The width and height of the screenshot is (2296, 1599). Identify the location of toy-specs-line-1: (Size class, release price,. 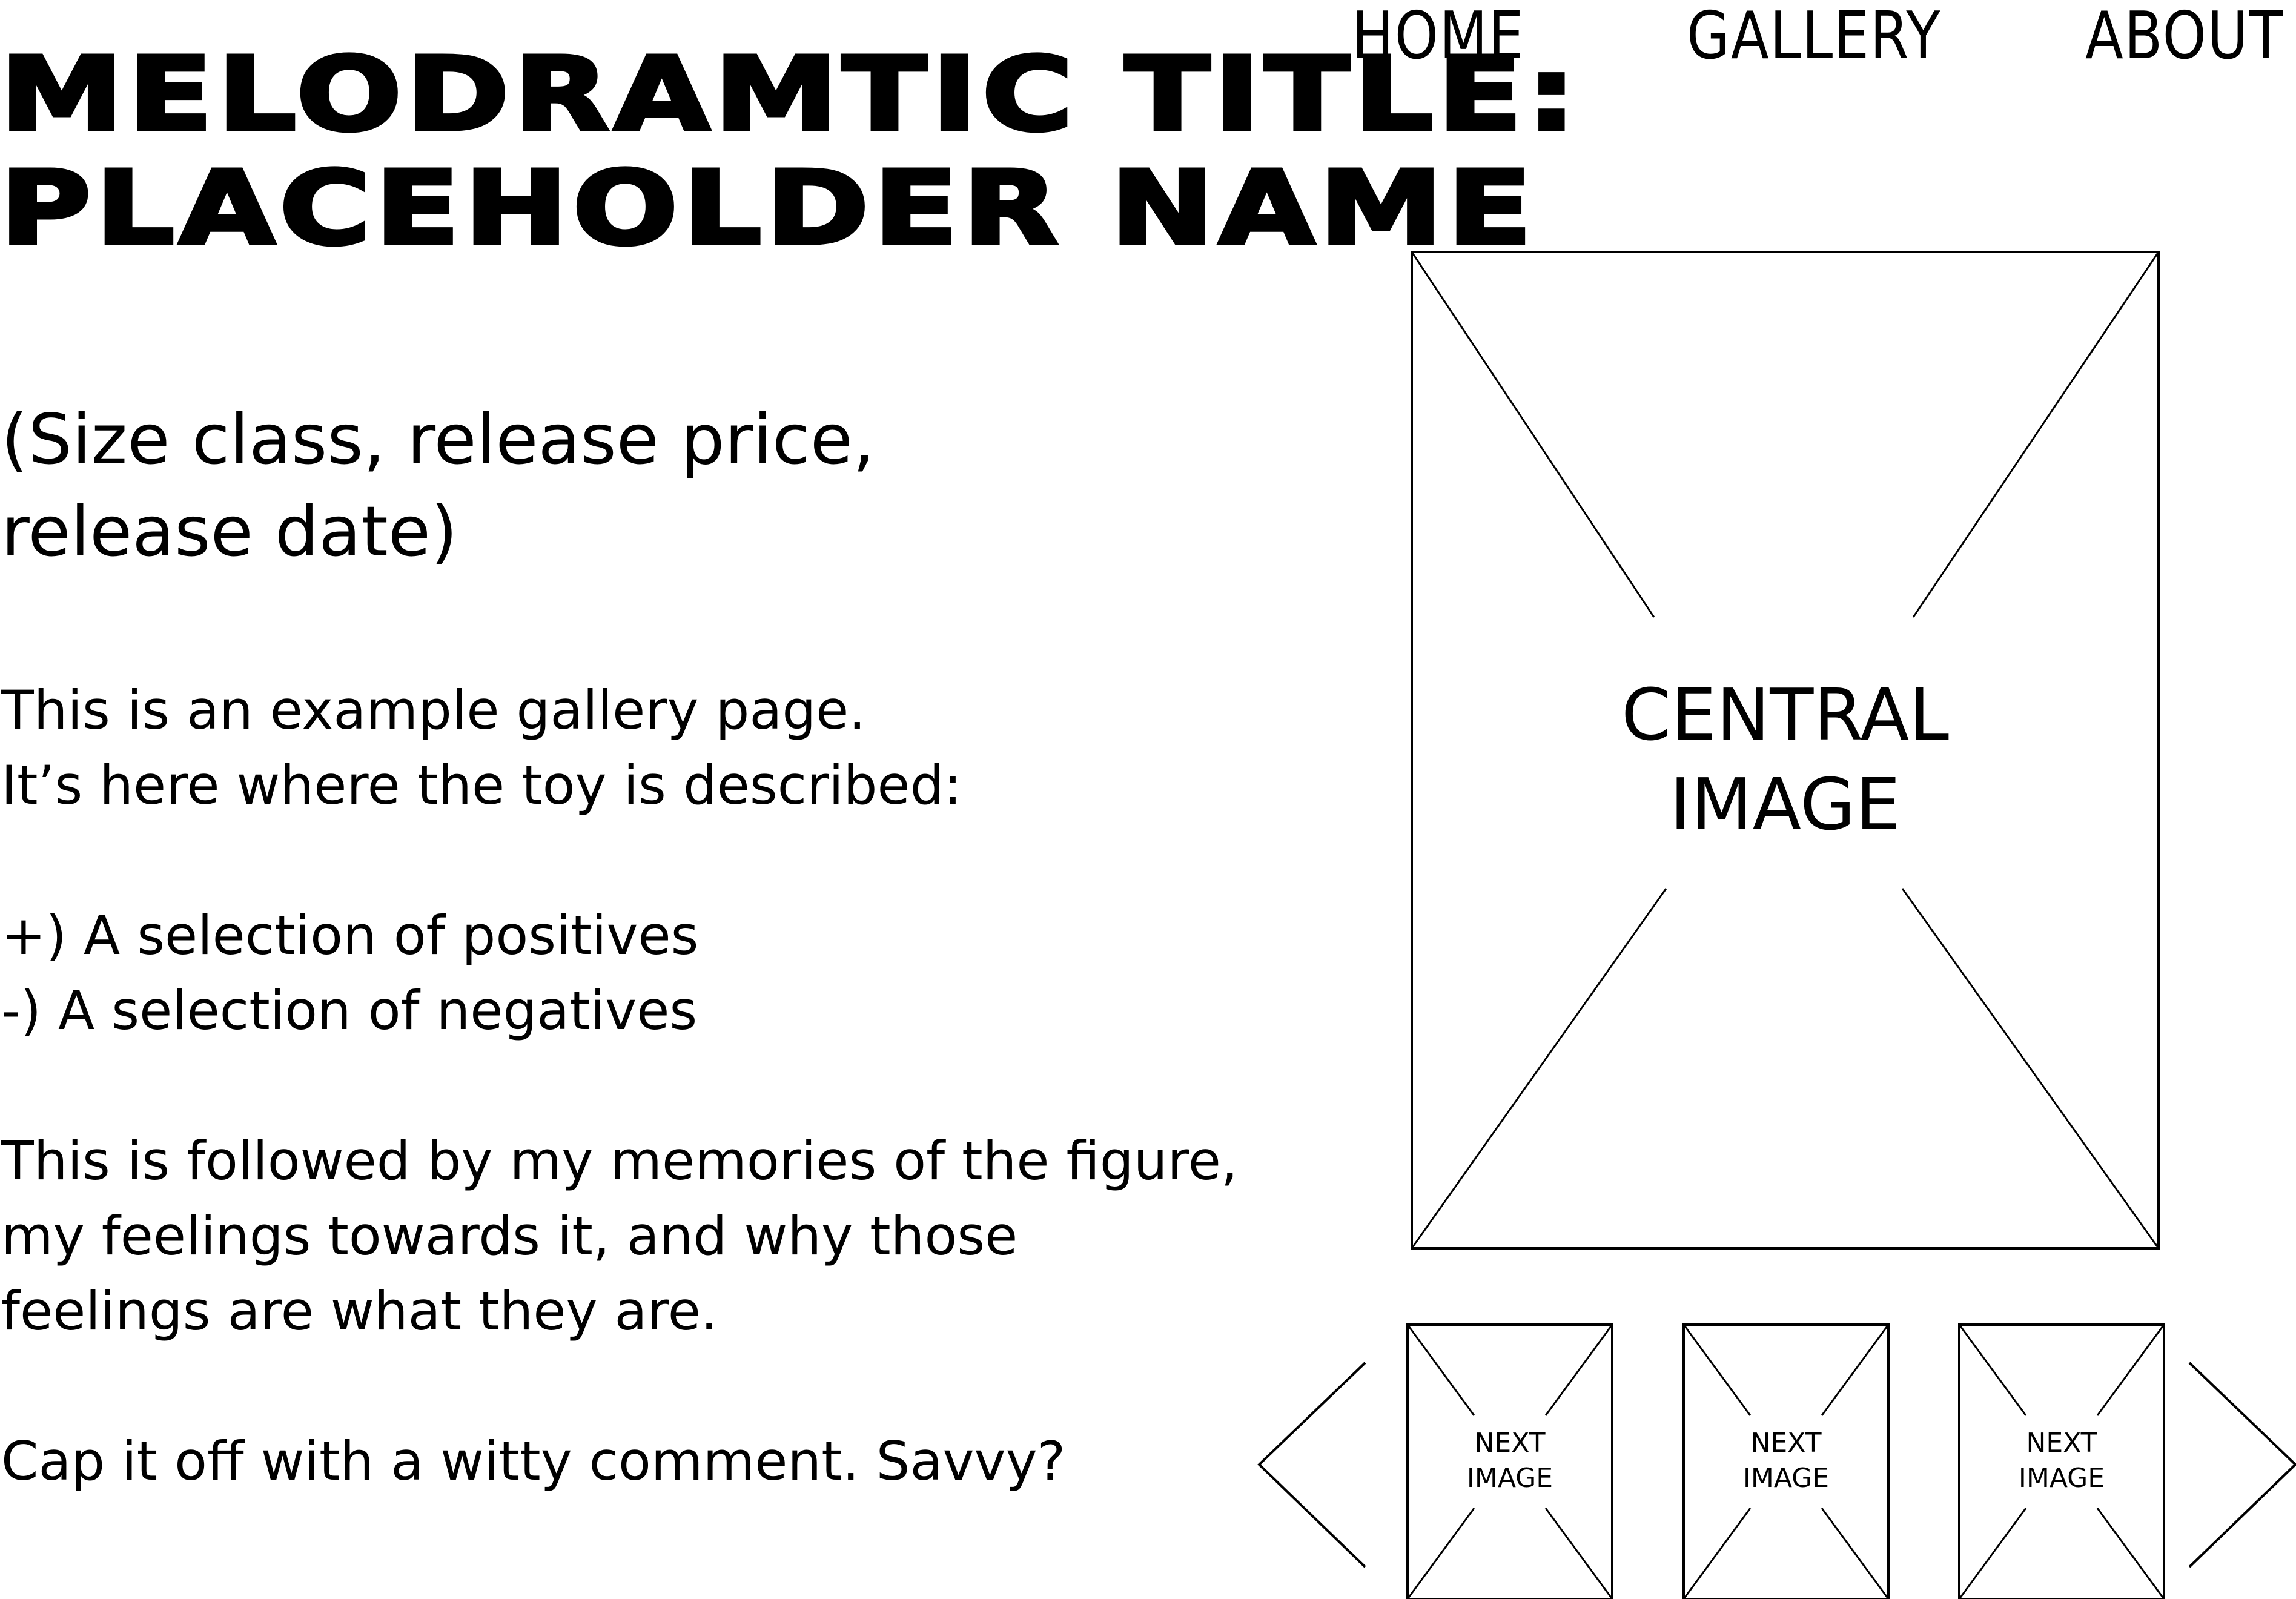
(438, 439).